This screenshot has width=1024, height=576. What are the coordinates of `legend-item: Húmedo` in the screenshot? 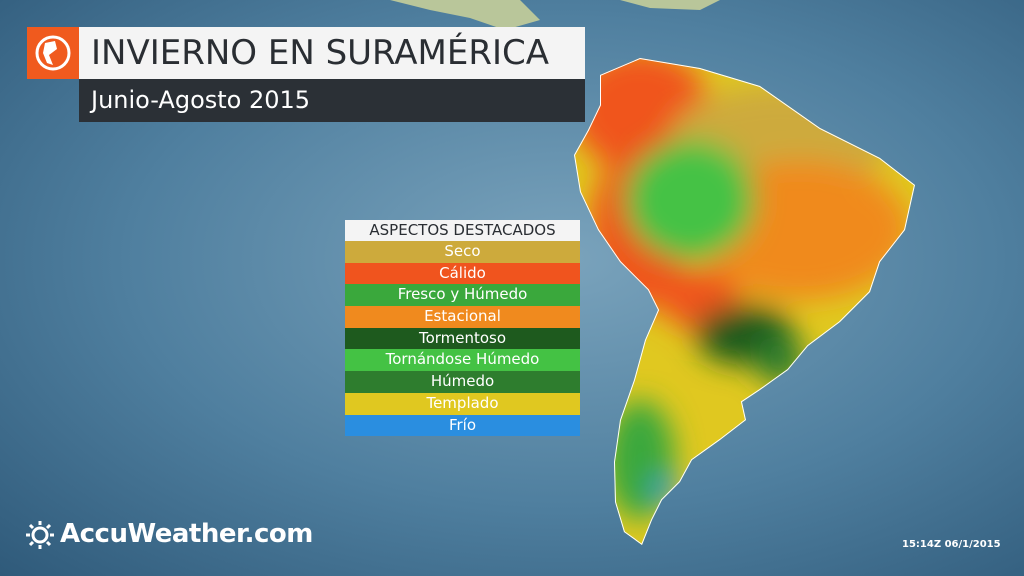 It's located at (462, 382).